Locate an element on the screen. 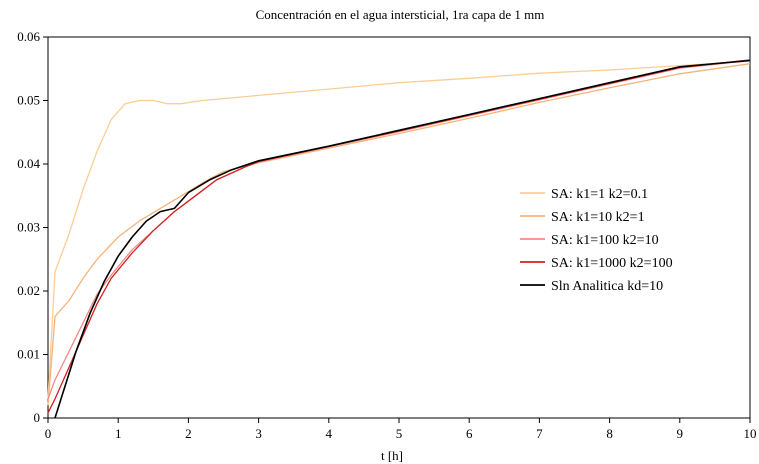  y-tick-label: 0.05 is located at coordinates (28, 100).